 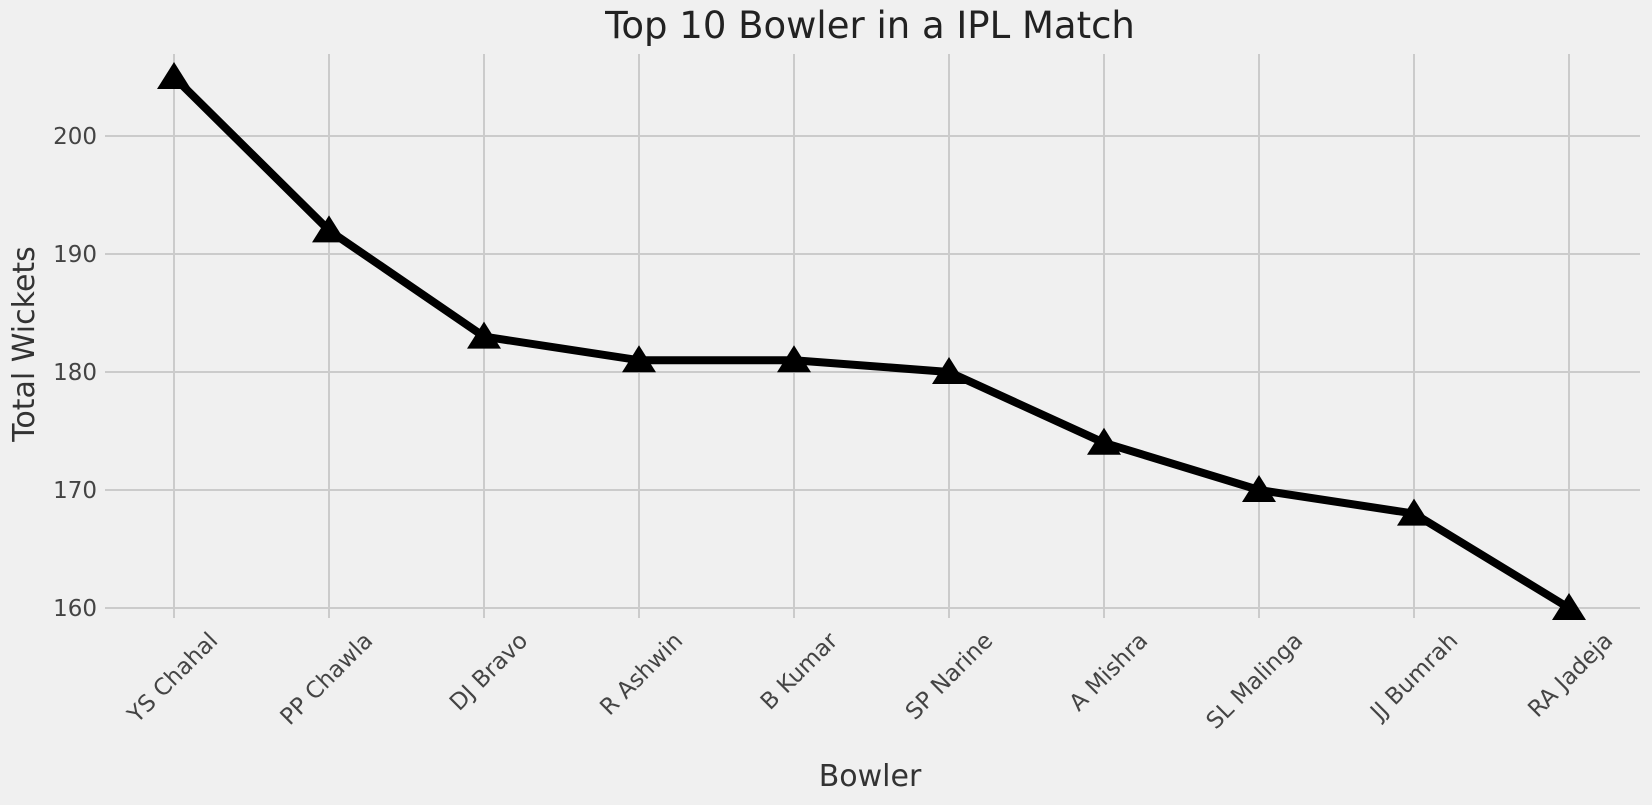 What do you see at coordinates (75, 609) in the screenshot?
I see `y-tick-label: 160` at bounding box center [75, 609].